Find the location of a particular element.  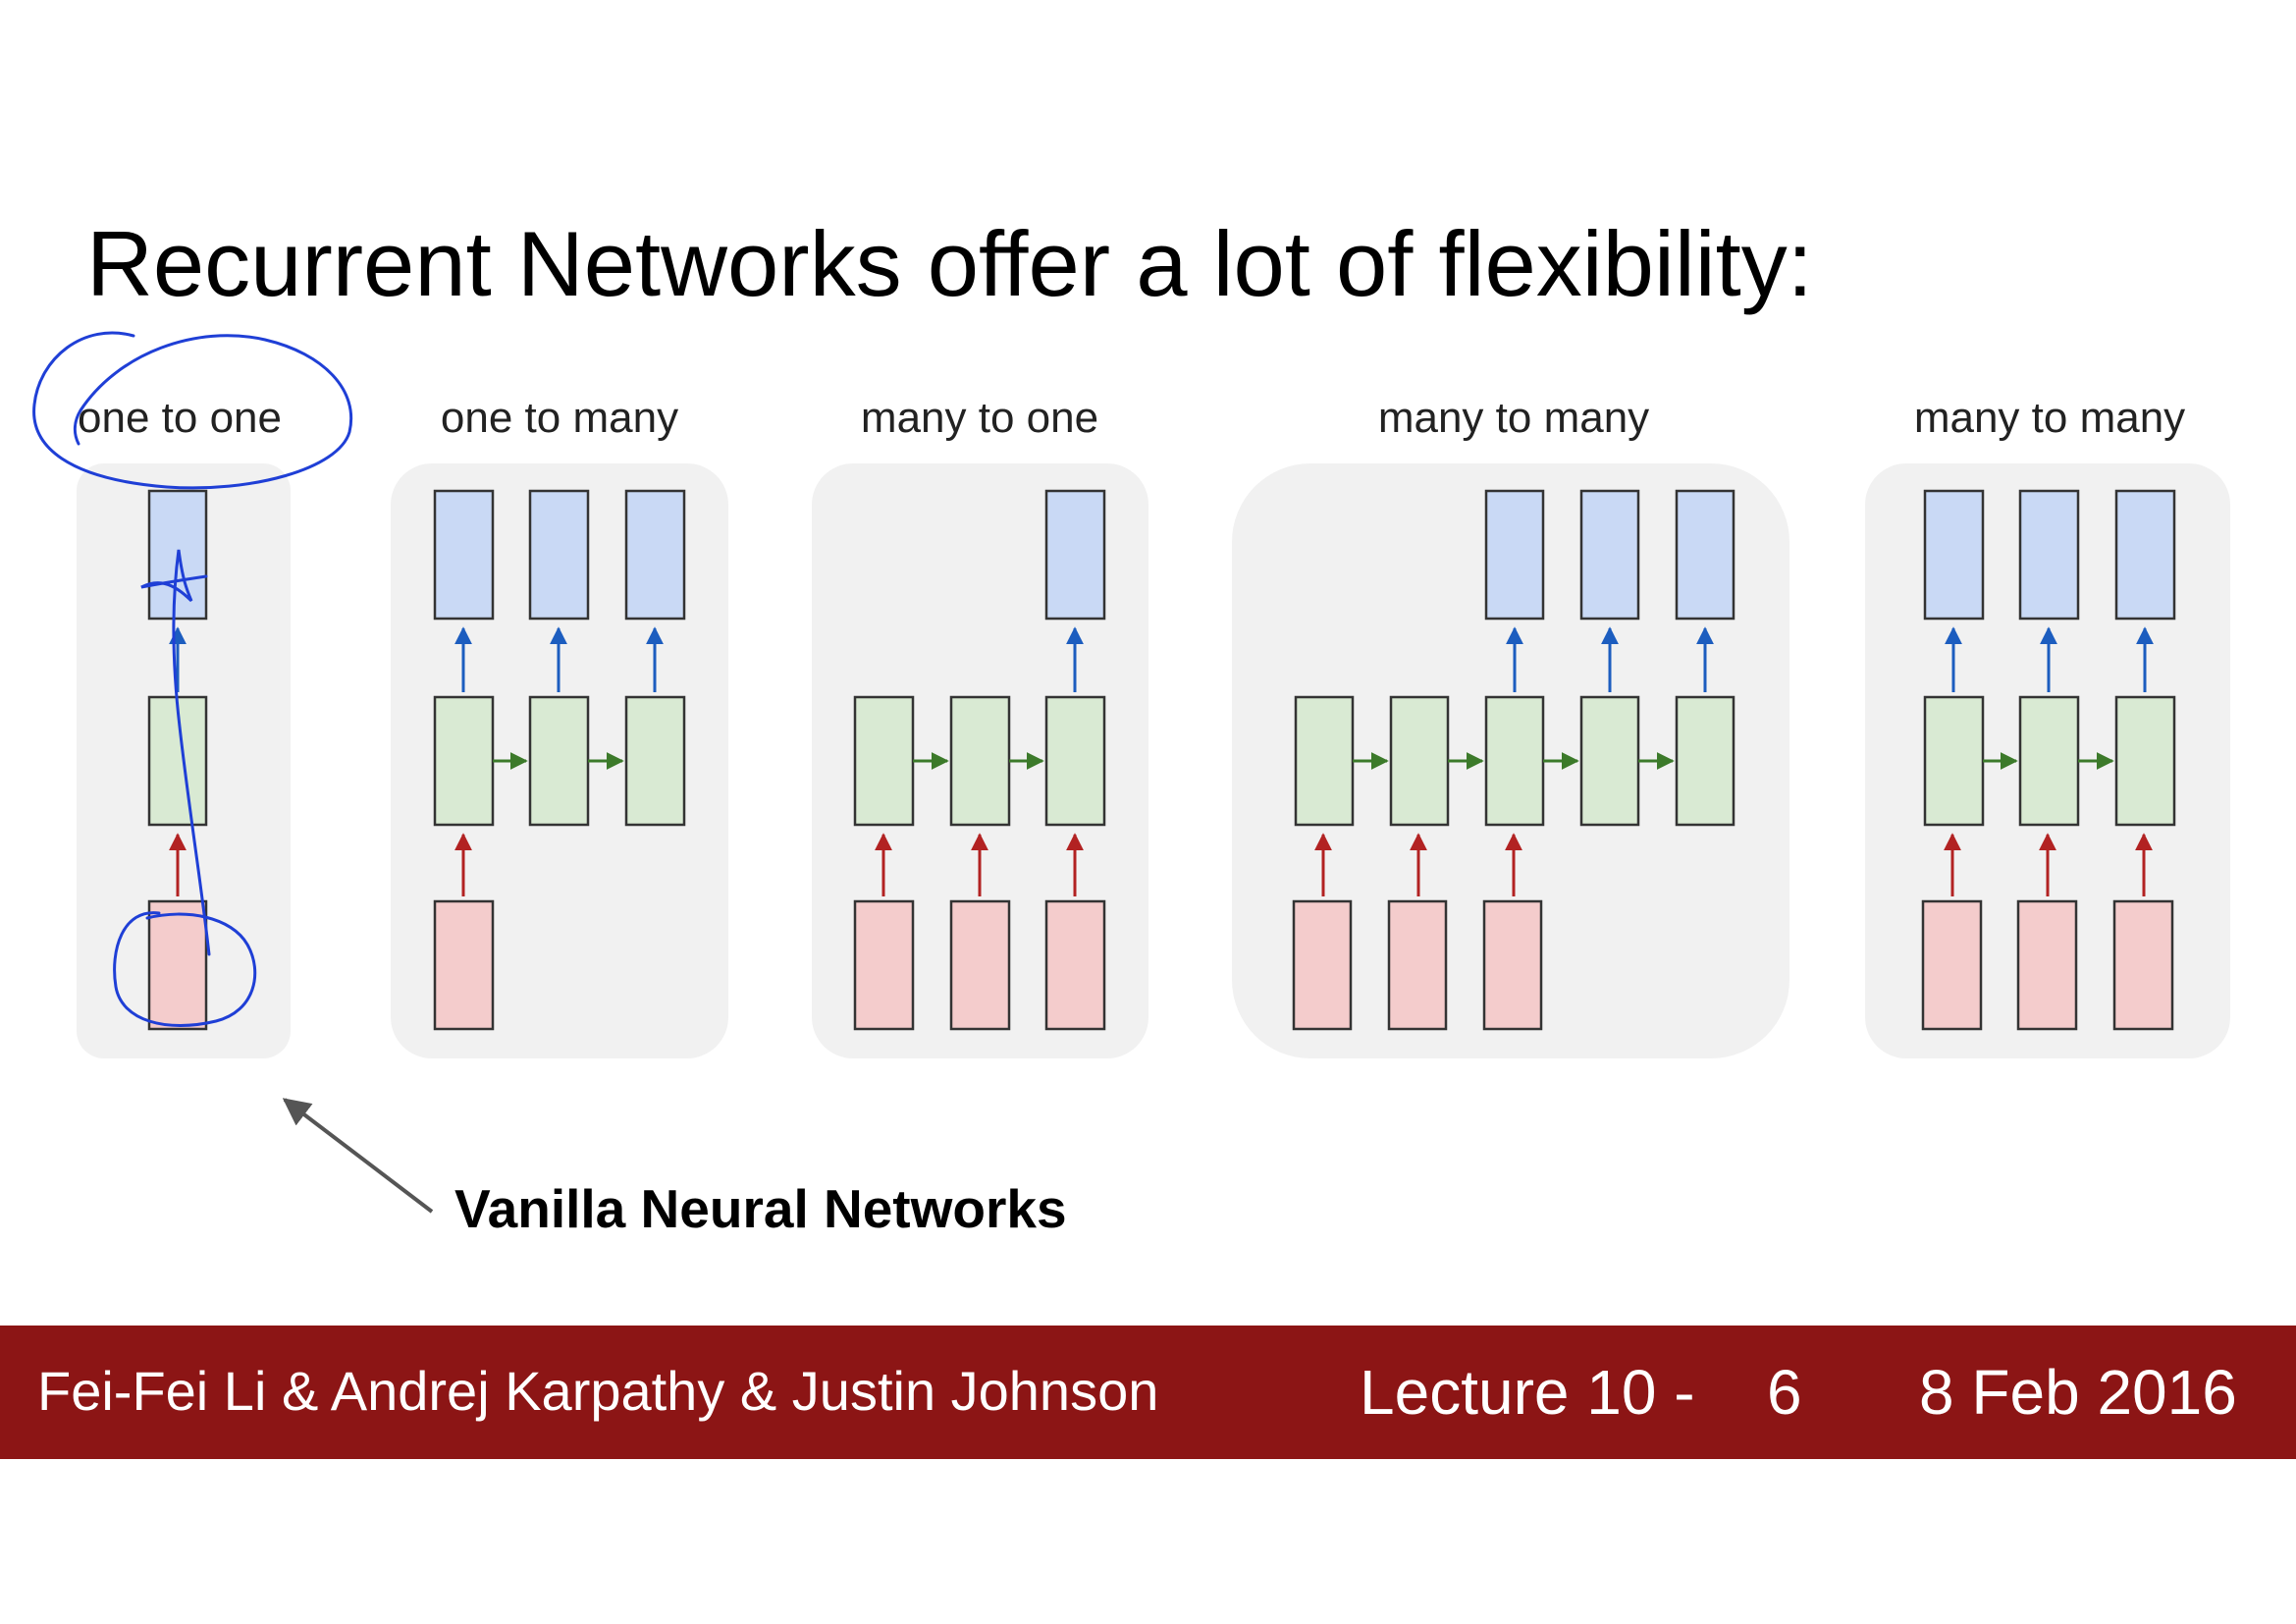

handwritten-stroke-annotation is located at coordinates (175, 752).